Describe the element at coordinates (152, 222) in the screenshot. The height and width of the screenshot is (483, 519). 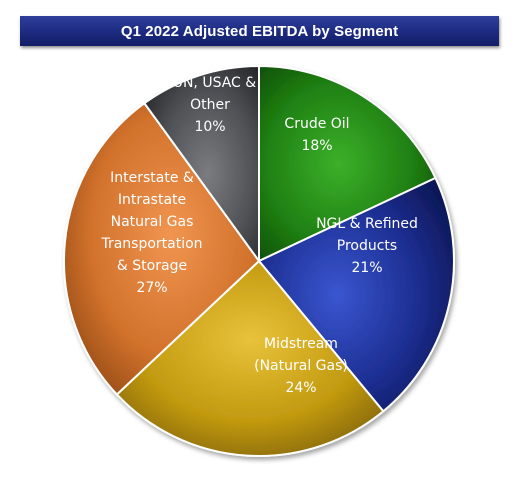
I see `slice-label-line: Natural Gas` at that location.